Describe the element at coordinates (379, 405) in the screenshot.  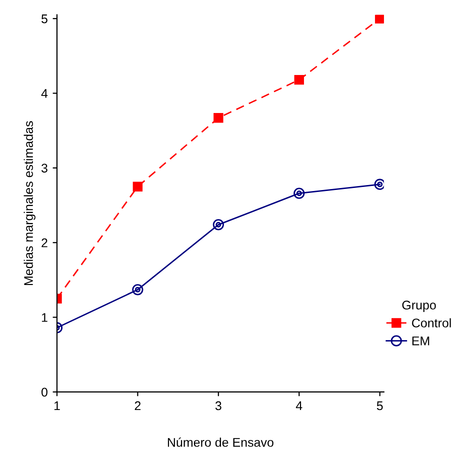
I see `x-tick-label: 5` at that location.